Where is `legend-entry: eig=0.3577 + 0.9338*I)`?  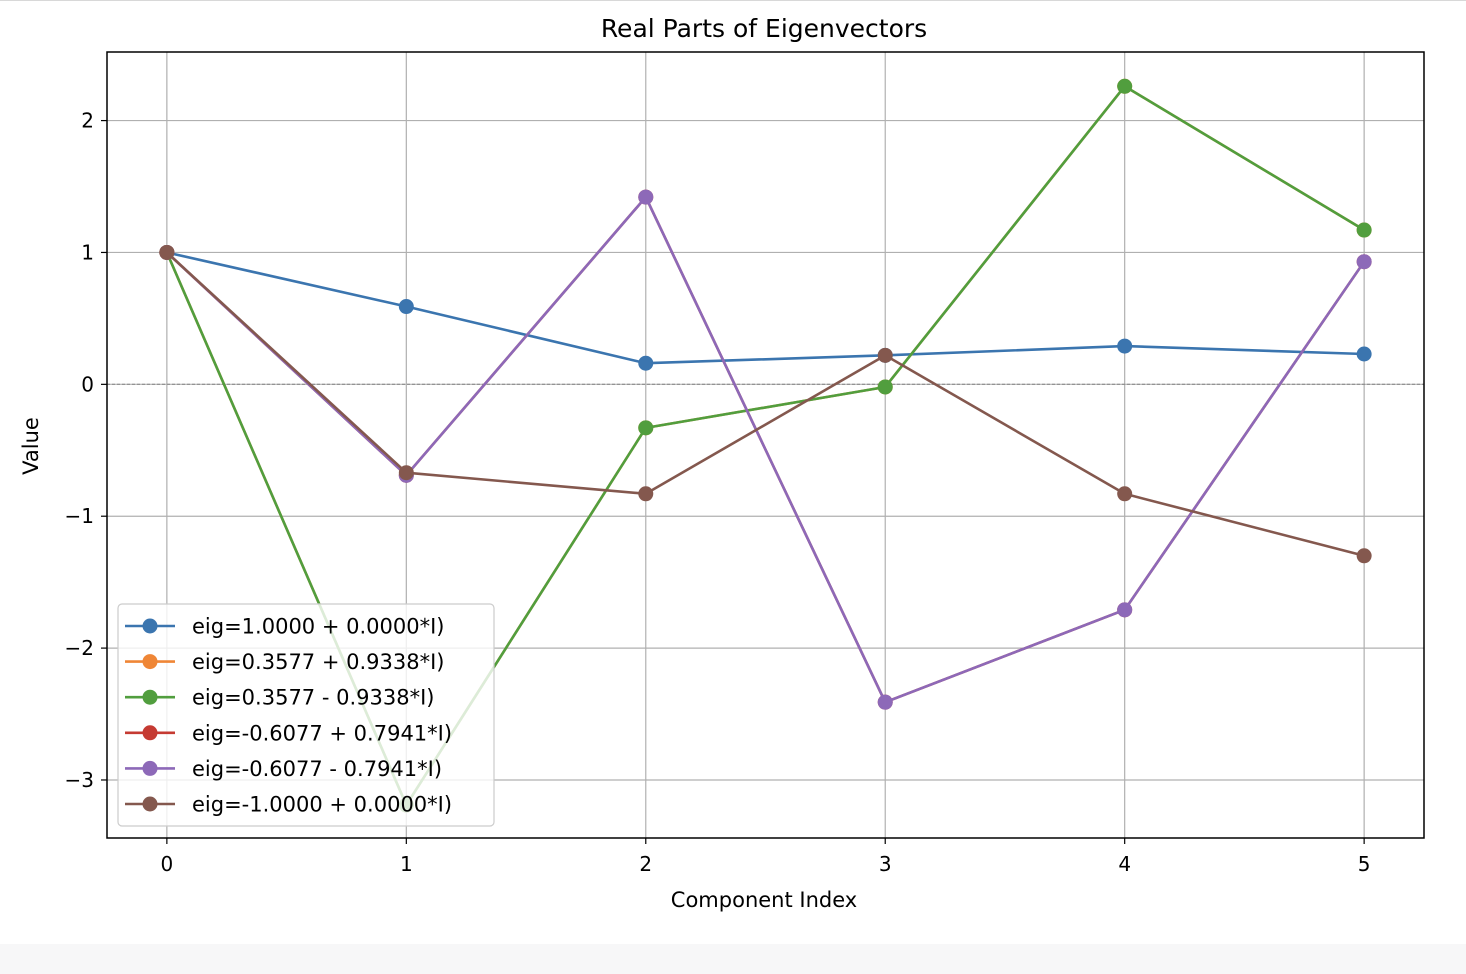 legend-entry: eig=0.3577 + 0.9338*I) is located at coordinates (284, 662).